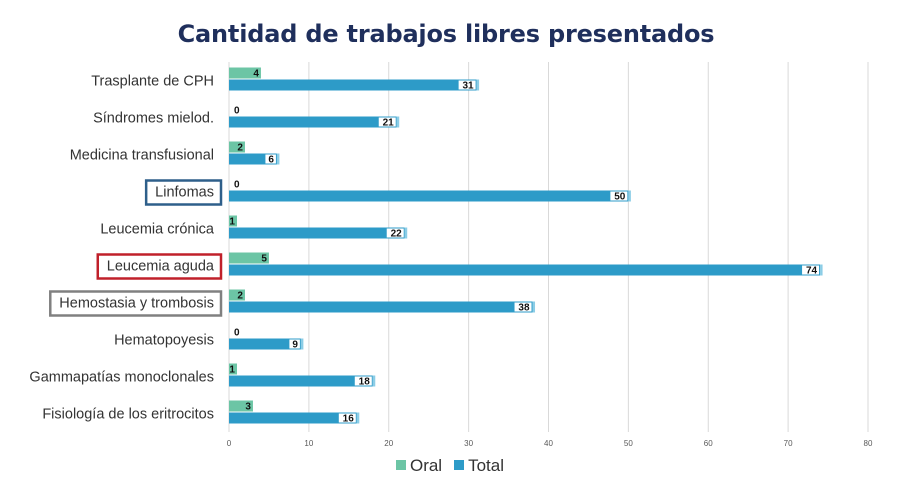 The image size is (900, 498). Describe the element at coordinates (708, 443) in the screenshot. I see `x-tick-label: 60` at that location.